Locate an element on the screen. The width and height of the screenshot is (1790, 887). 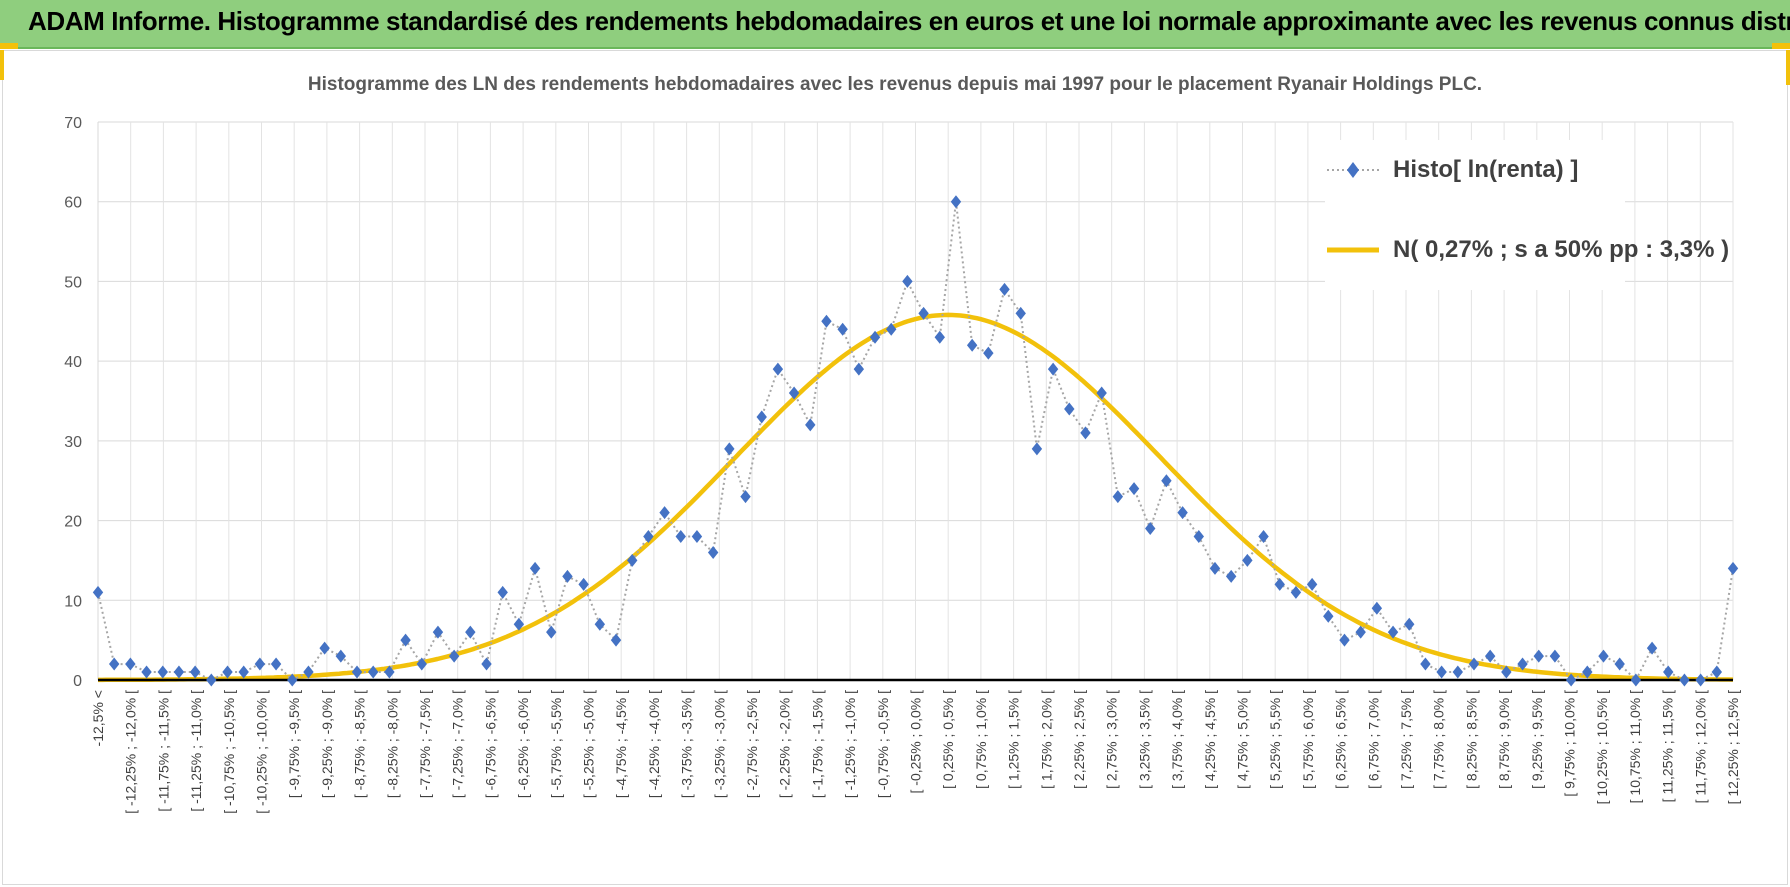
legend-histo-swatch is located at coordinates (1353, 170).